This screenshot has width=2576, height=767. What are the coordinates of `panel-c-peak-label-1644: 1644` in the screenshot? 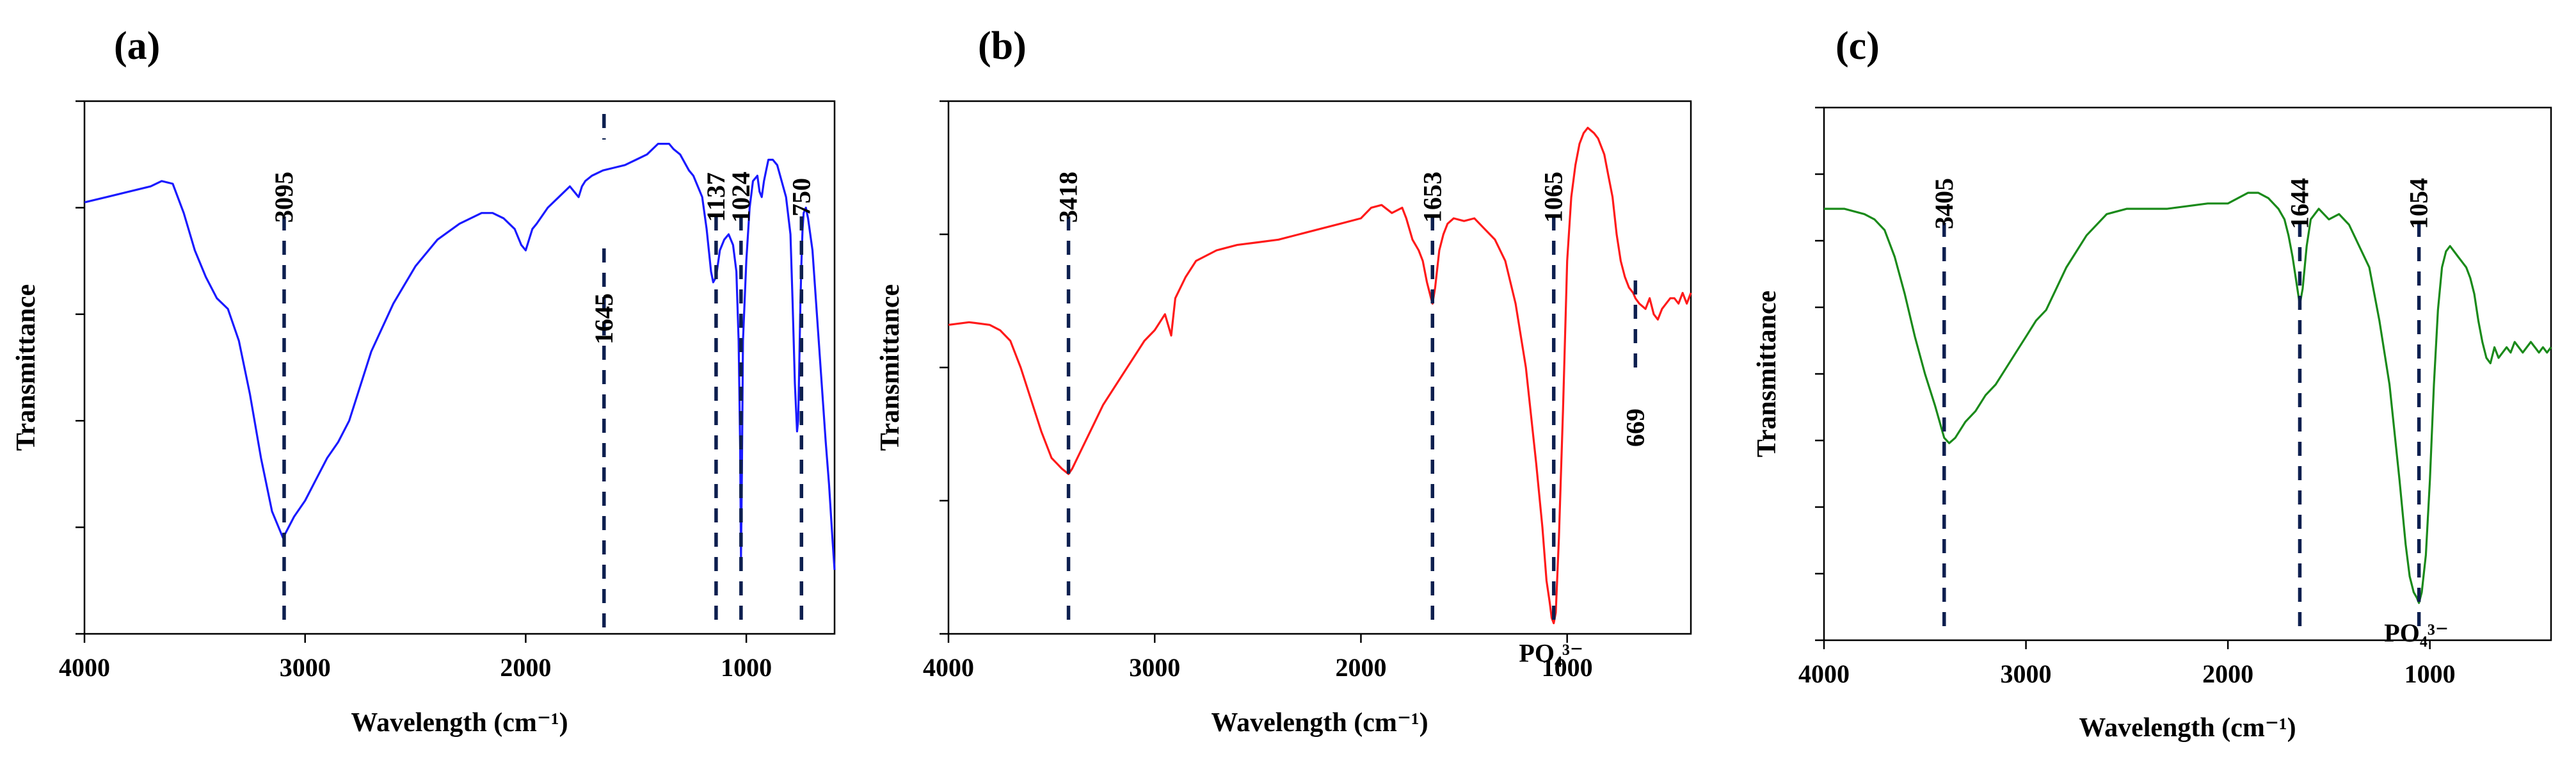 It's located at (2299, 203).